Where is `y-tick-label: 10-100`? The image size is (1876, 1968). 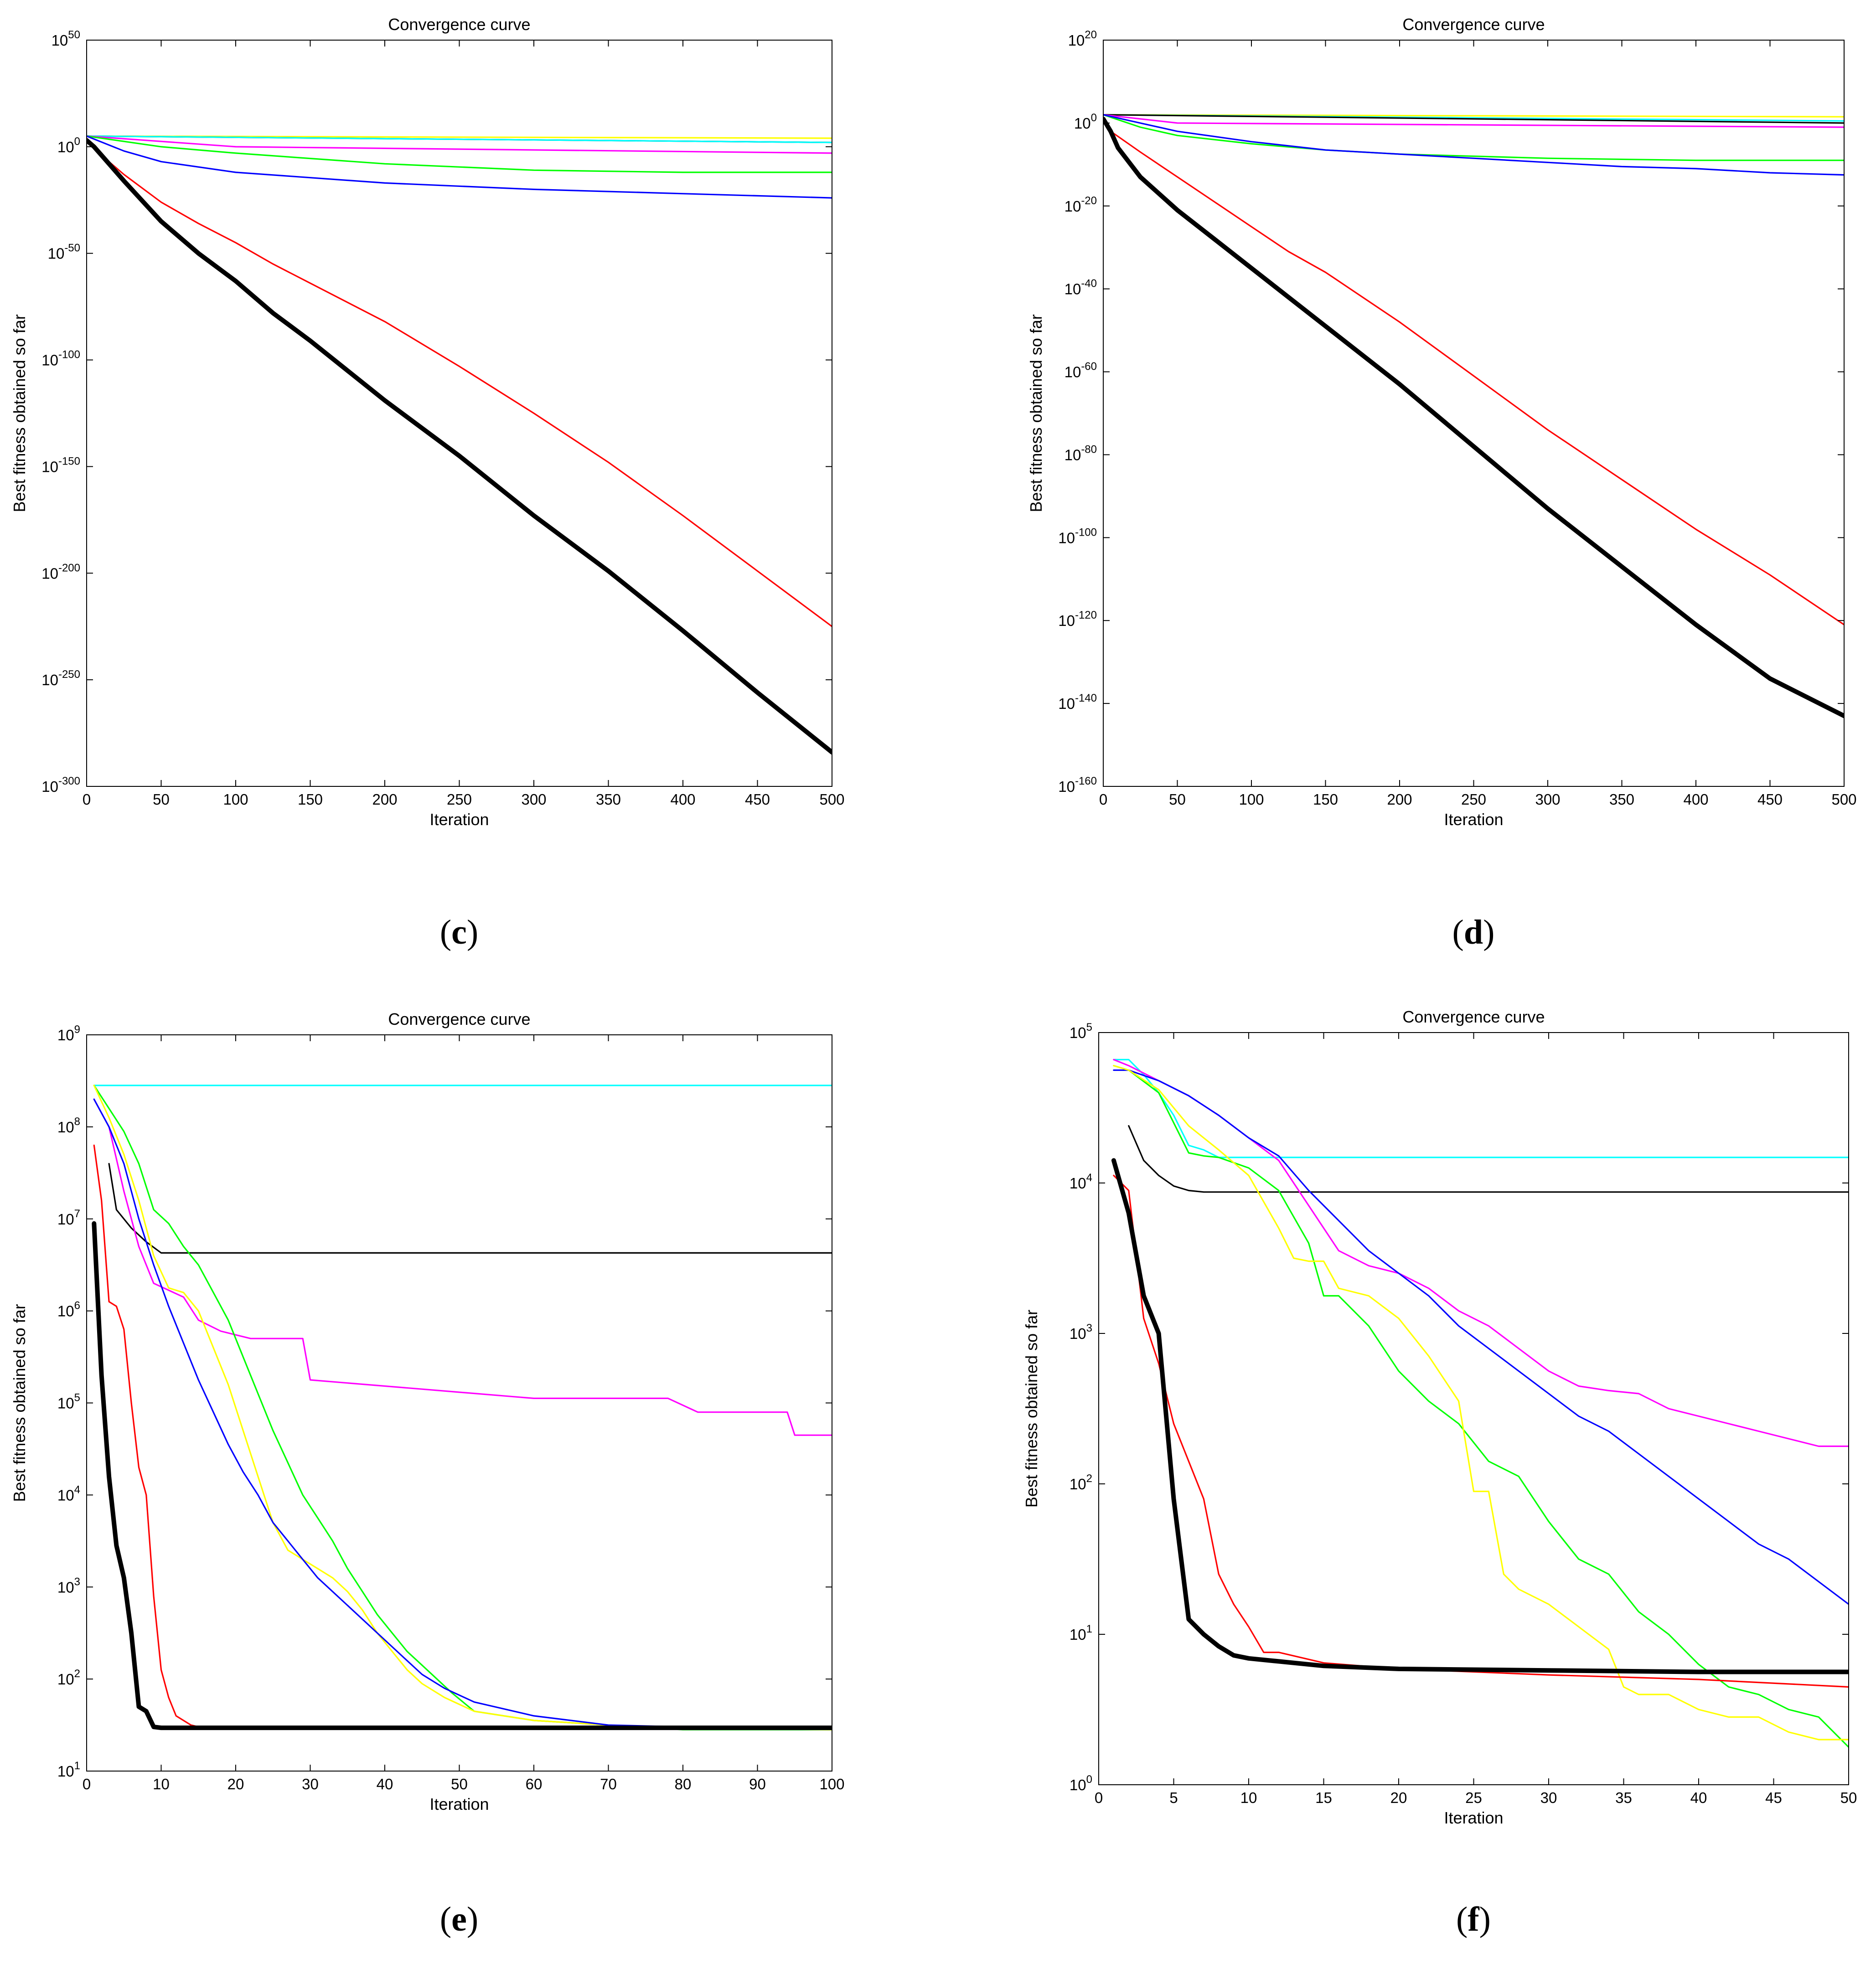
y-tick-label: 10-100 is located at coordinates (1077, 536).